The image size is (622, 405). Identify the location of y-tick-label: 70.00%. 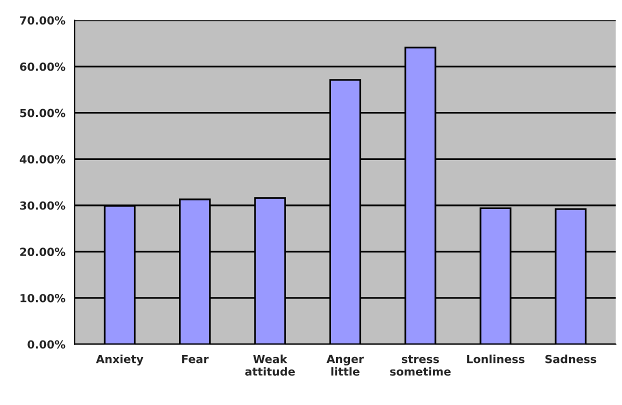
(43, 20).